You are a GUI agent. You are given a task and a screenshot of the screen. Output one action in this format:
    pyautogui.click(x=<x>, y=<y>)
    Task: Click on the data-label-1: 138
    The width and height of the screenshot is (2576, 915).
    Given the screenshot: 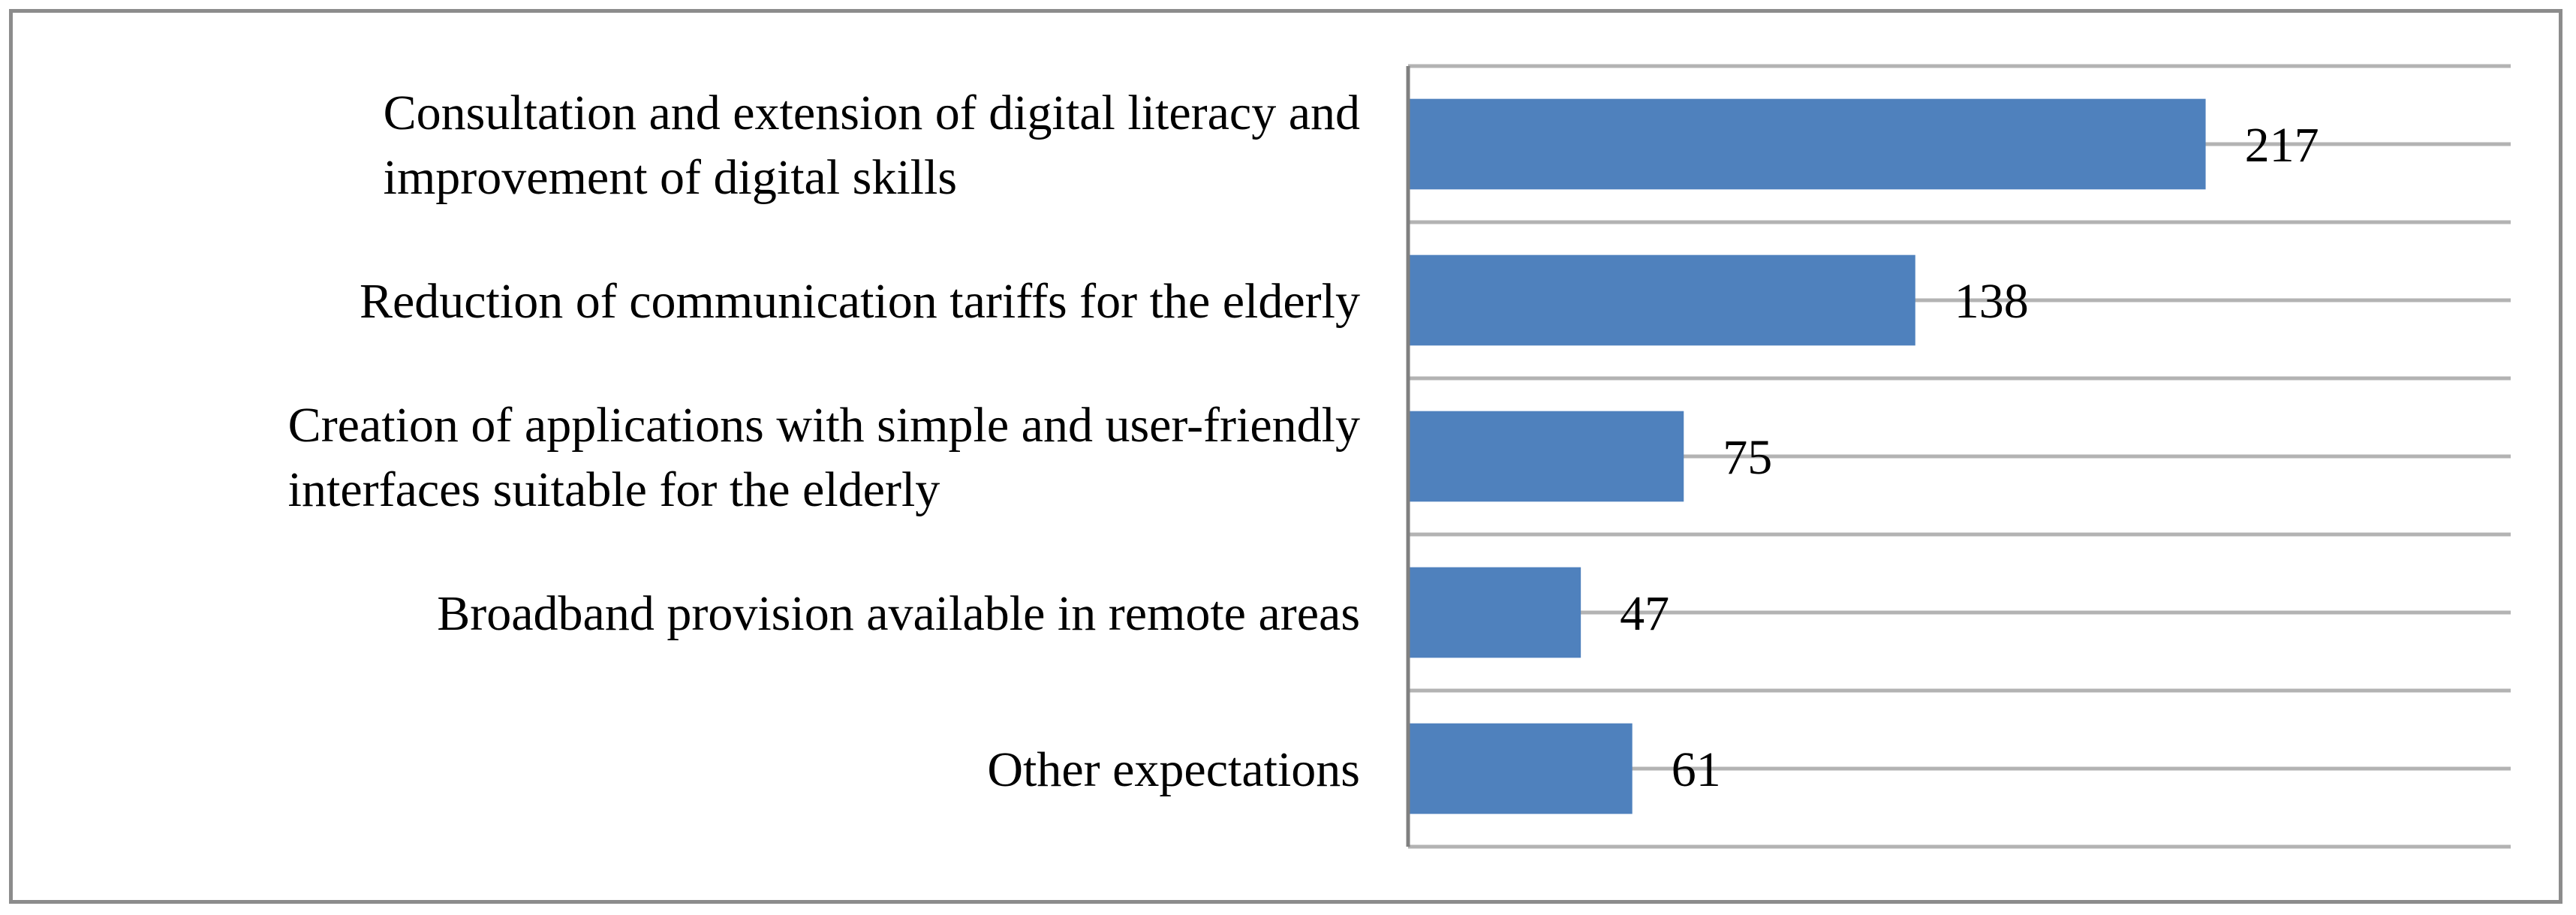 What is the action you would take?
    pyautogui.click(x=1992, y=301)
    